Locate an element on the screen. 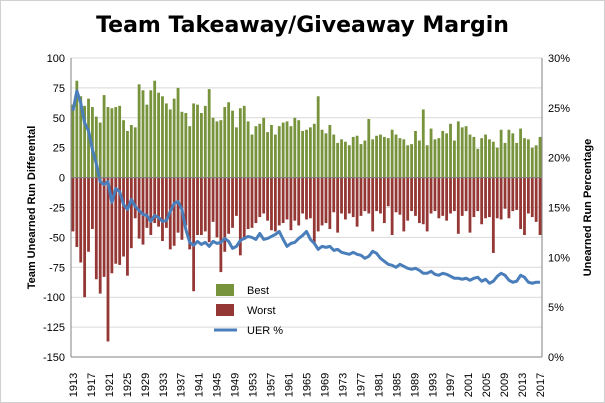 Image resolution: width=605 pixels, height=403 pixels. y-tick-label: -25 is located at coordinates (57, 209).